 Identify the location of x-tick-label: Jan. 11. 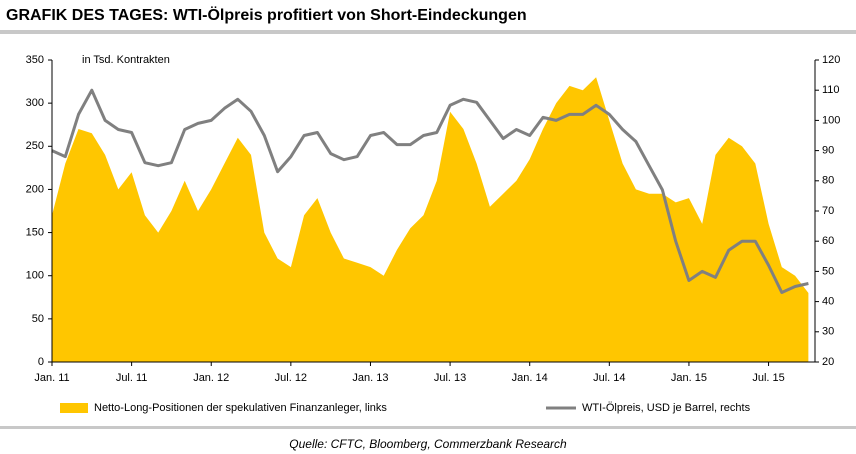
(51, 378).